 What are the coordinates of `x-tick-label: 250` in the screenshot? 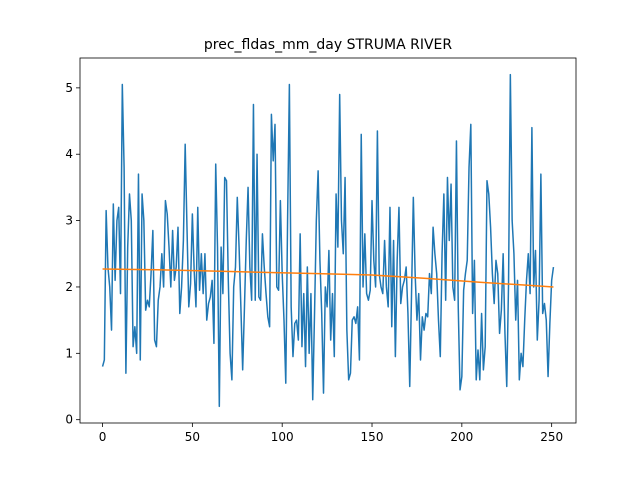 It's located at (551, 437).